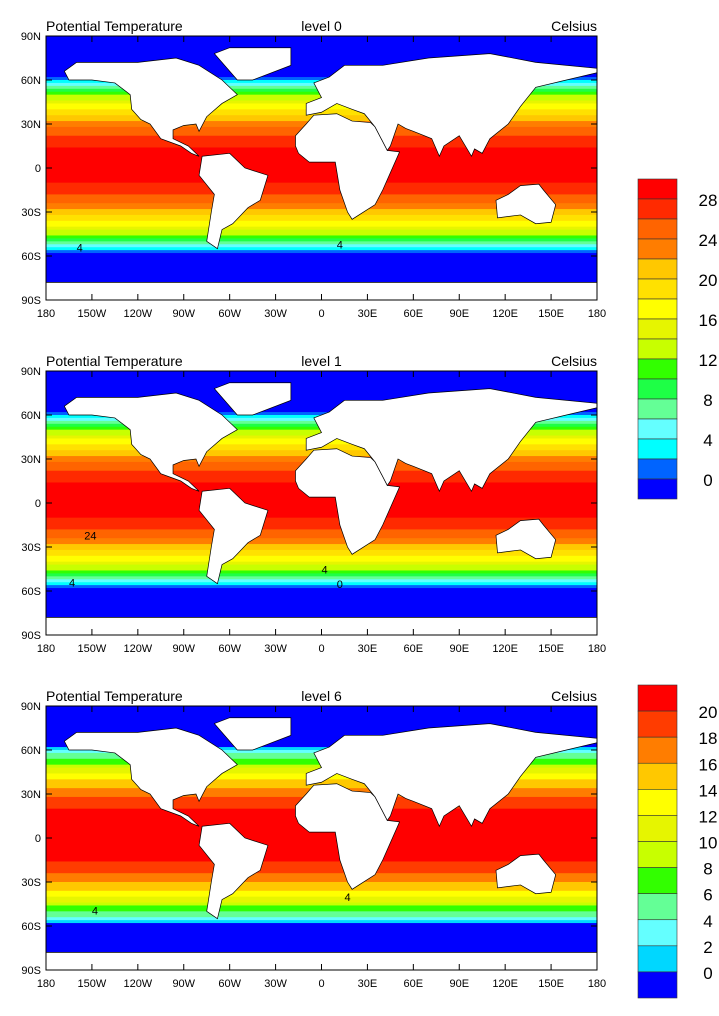  What do you see at coordinates (451, 440) in the screenshot?
I see `land-eurasia` at bounding box center [451, 440].